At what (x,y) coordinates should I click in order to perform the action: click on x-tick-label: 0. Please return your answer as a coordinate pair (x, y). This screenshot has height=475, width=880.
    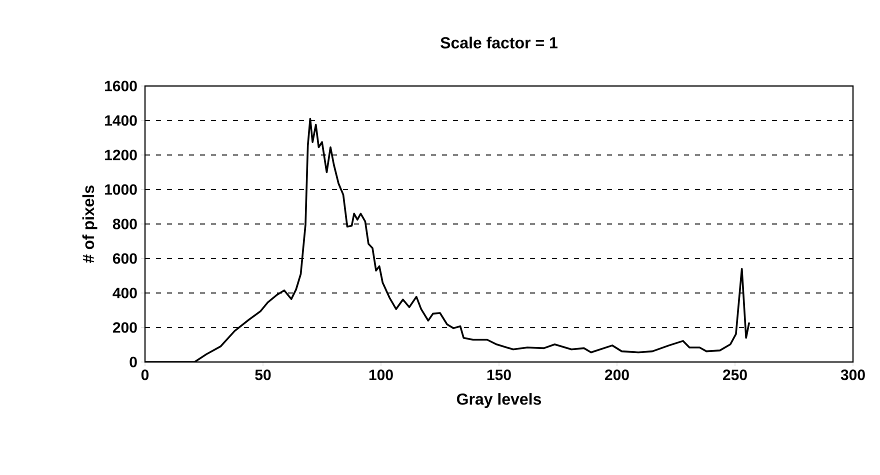
    Looking at the image, I should click on (145, 375).